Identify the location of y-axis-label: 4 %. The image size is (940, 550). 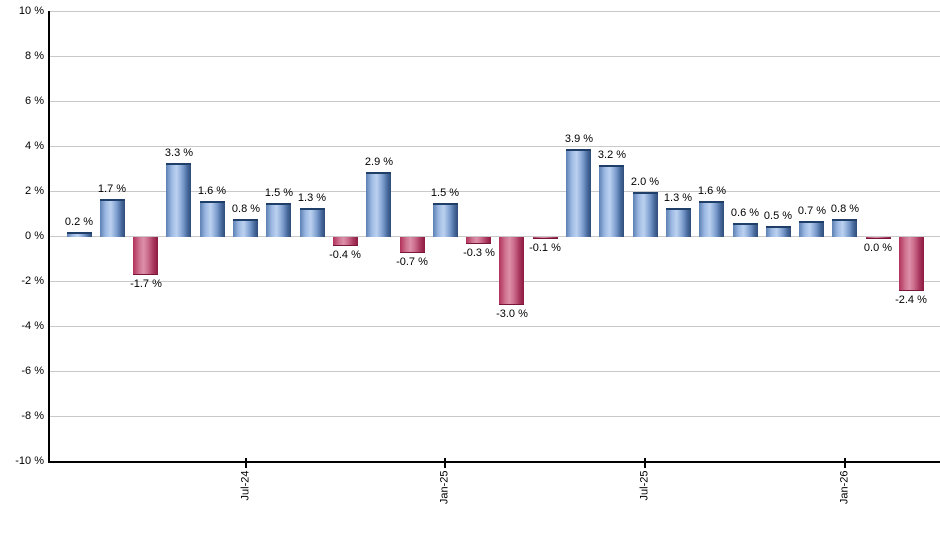
(34, 146).